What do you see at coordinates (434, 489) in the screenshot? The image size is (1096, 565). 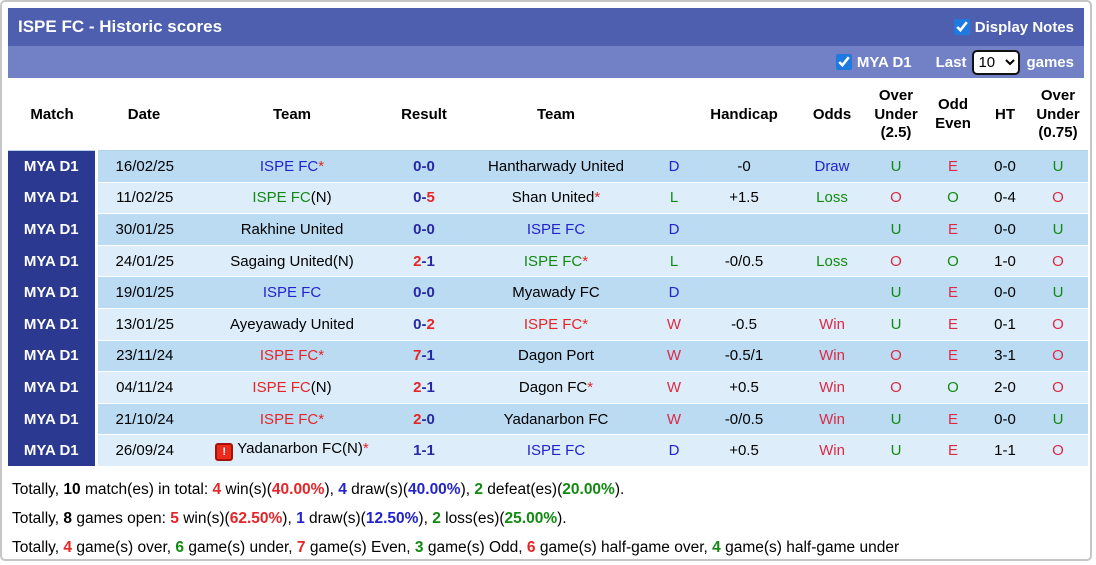 I see `totals-segment: 40.00%` at bounding box center [434, 489].